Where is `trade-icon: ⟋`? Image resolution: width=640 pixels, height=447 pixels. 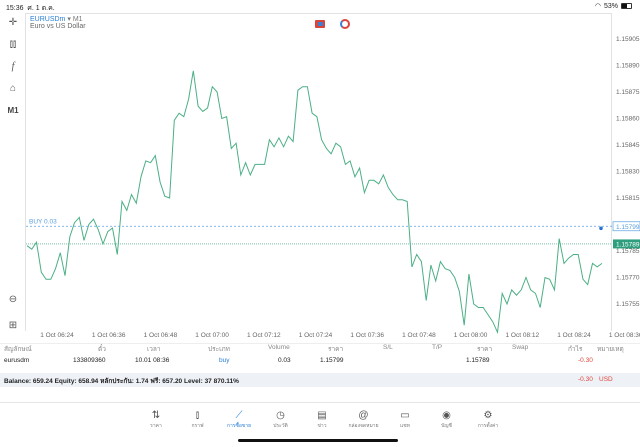
trade-icon: ⟋ is located at coordinates (239, 415).